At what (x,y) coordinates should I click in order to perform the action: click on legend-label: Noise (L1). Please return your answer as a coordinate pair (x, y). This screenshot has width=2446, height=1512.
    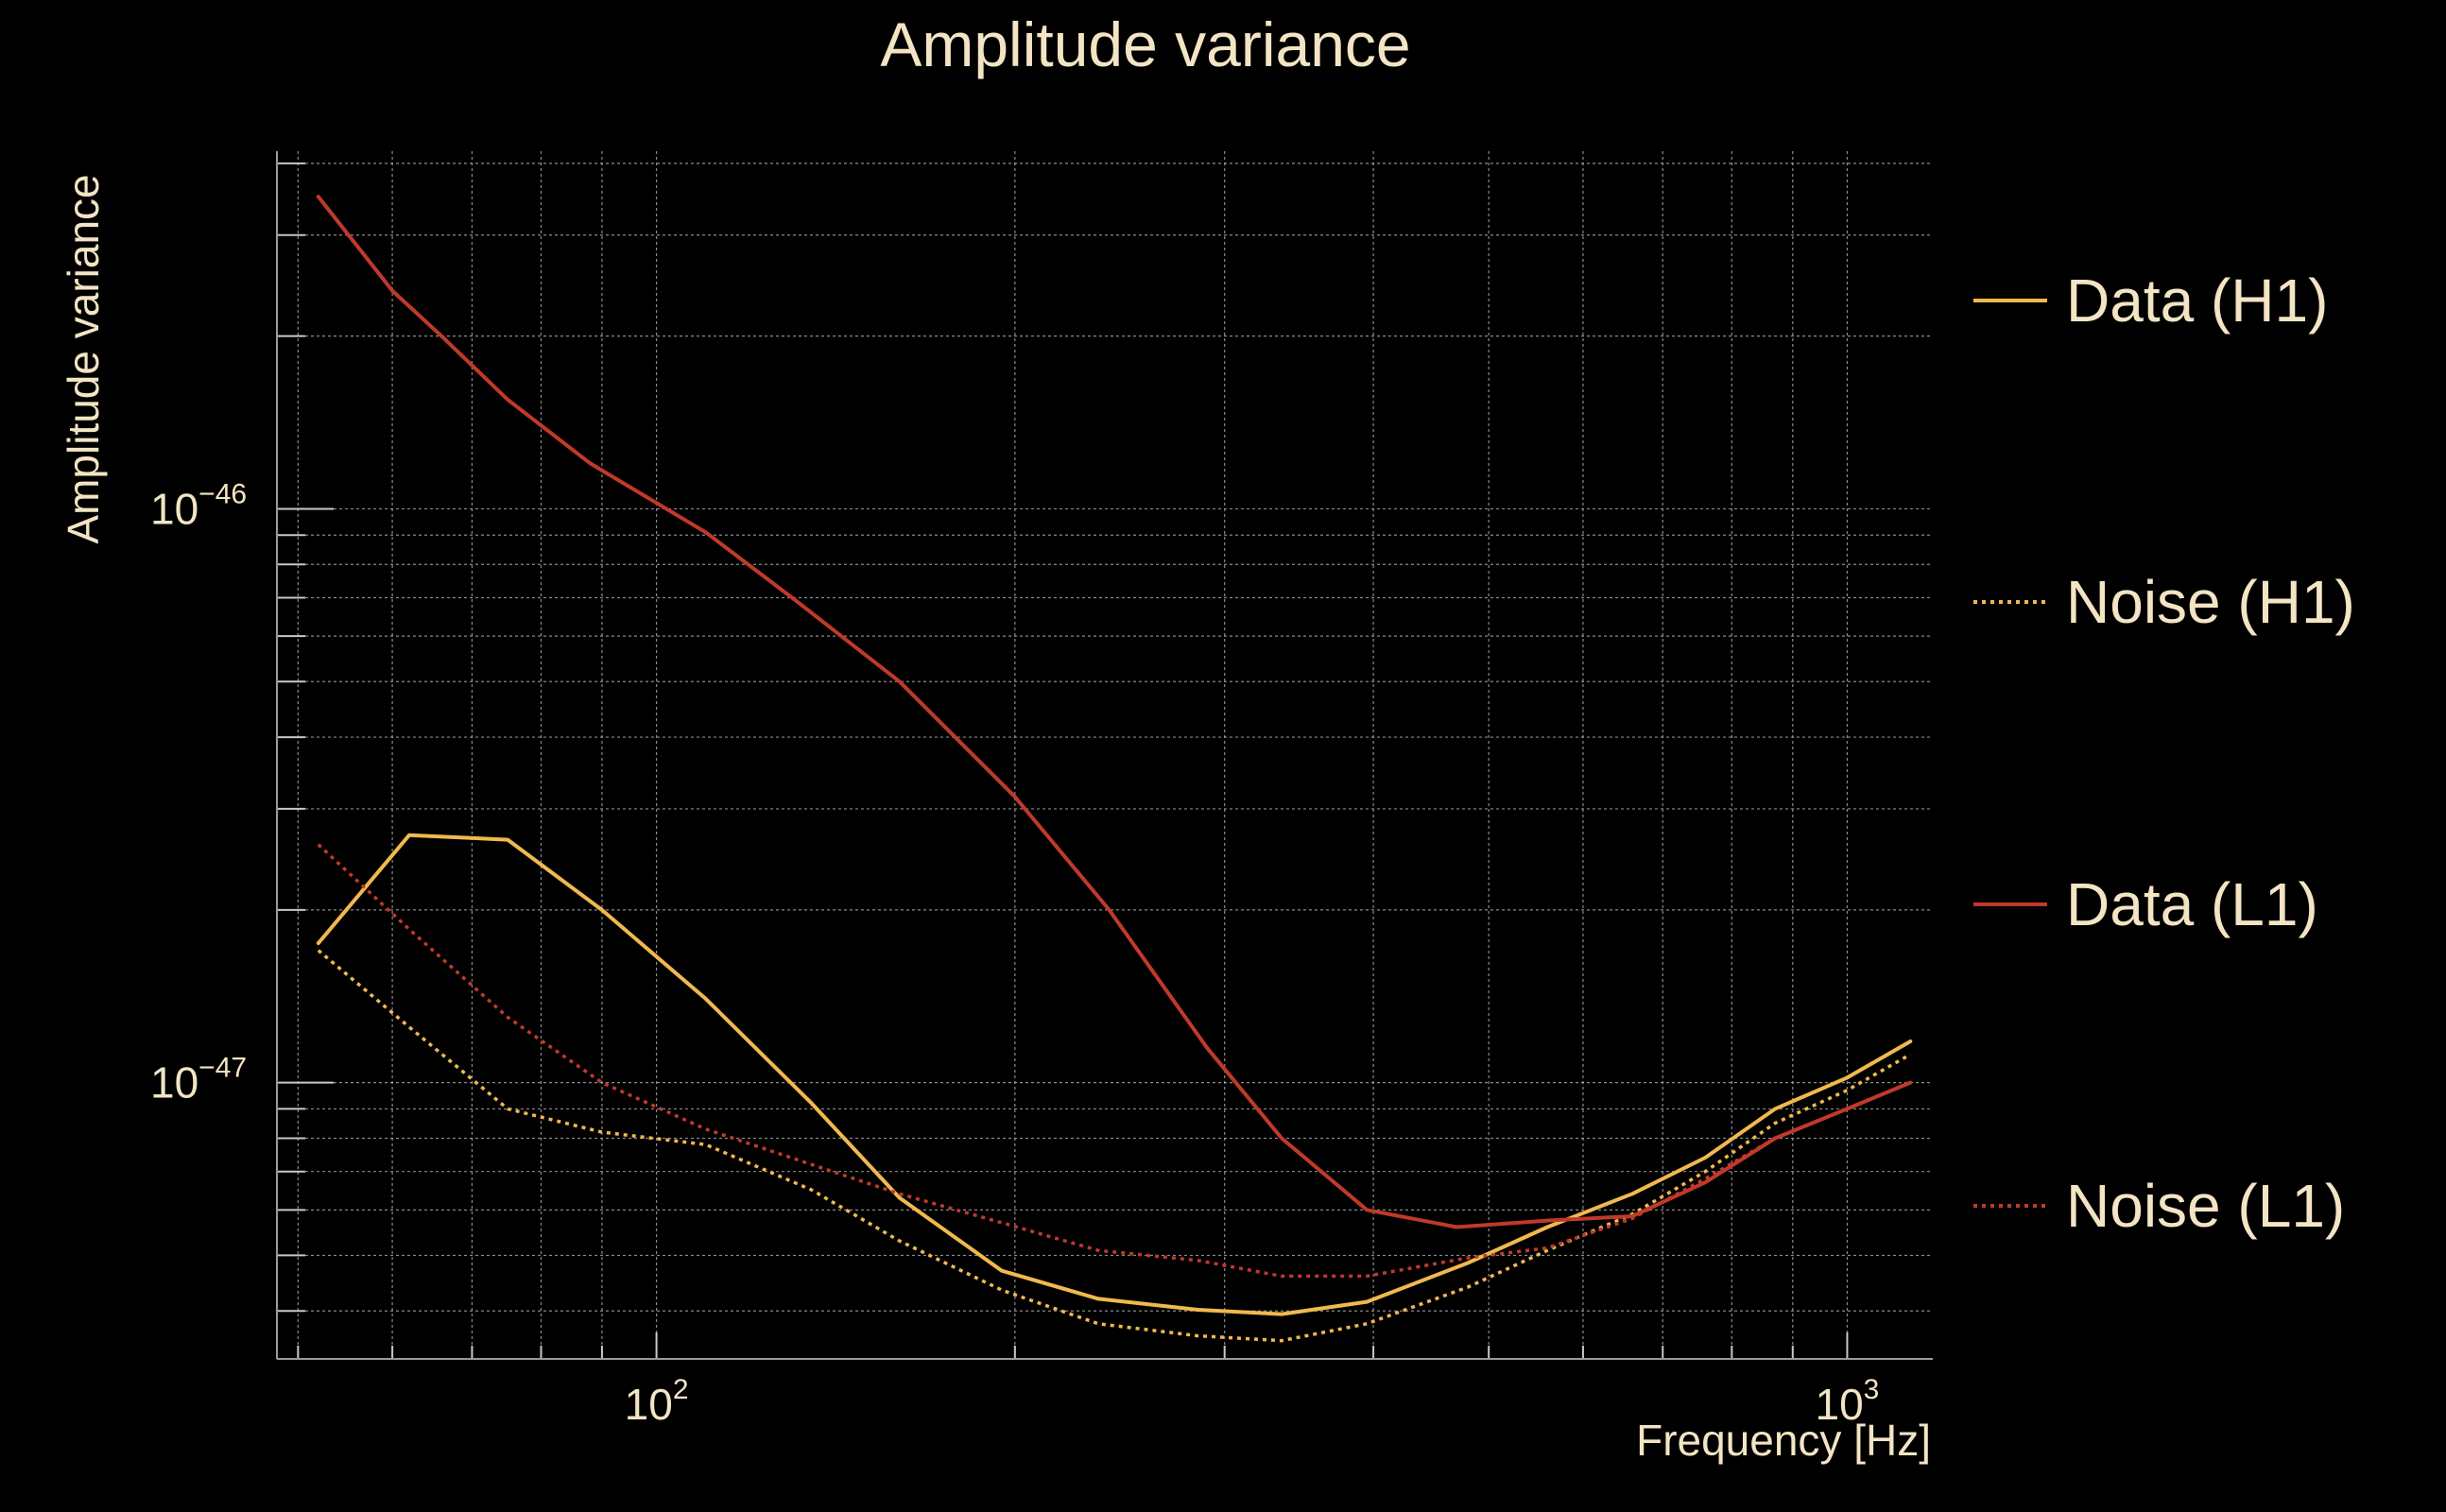
    Looking at the image, I should click on (2205, 1206).